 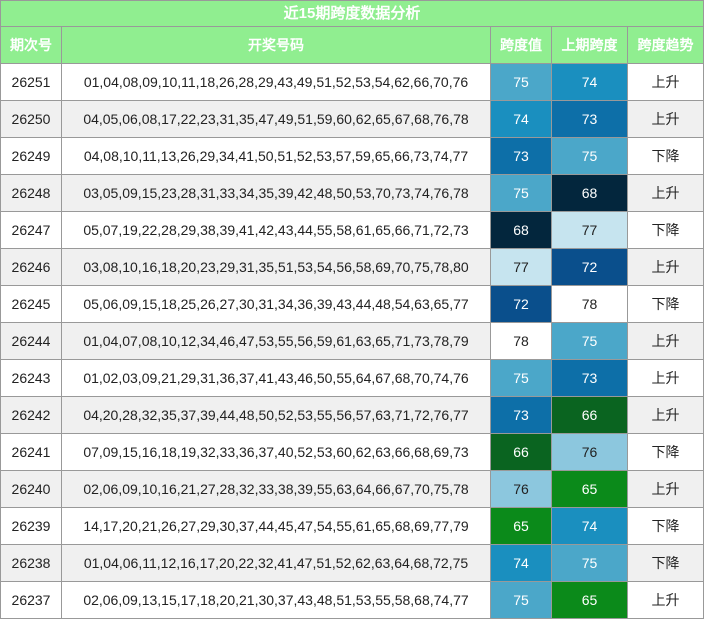 I want to click on column-header: 跨度值, so click(x=521, y=45).